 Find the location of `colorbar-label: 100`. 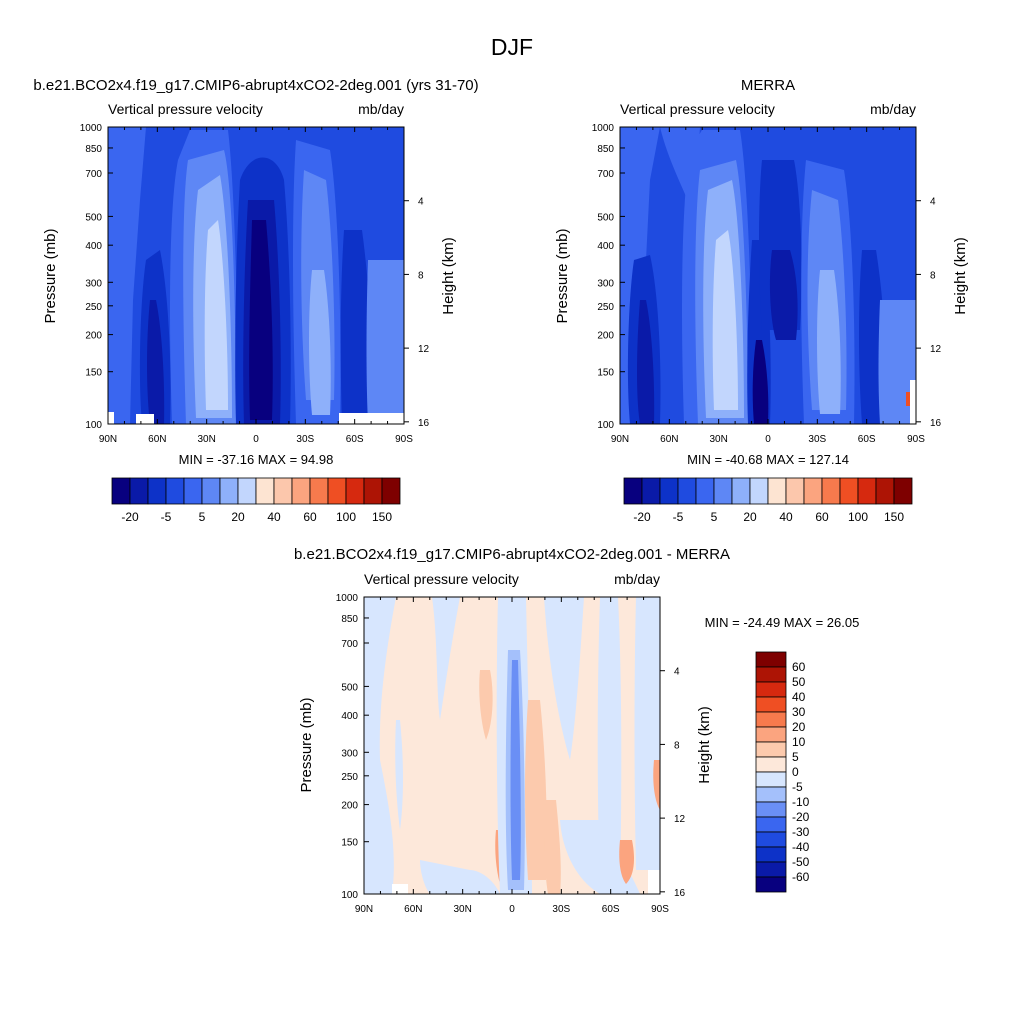

colorbar-label: 100 is located at coordinates (858, 517).